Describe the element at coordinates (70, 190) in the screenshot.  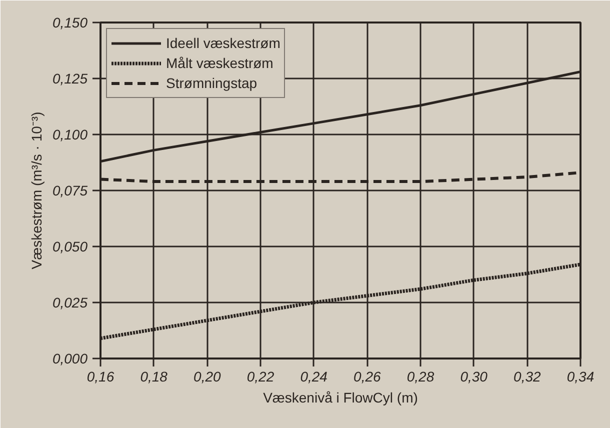
I see `y-tick-label: 0,075` at that location.